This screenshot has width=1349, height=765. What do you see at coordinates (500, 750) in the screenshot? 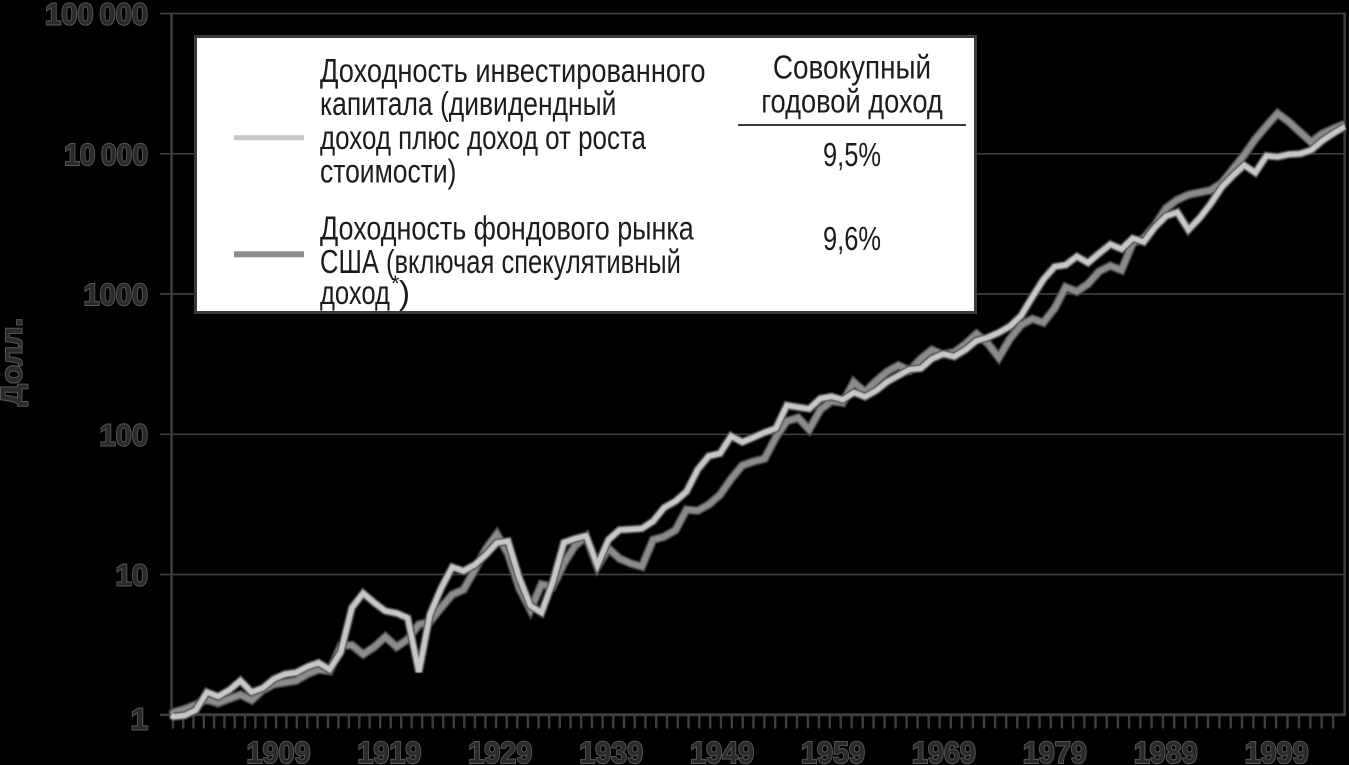
I see `svg-text: 1929` at bounding box center [500, 750].